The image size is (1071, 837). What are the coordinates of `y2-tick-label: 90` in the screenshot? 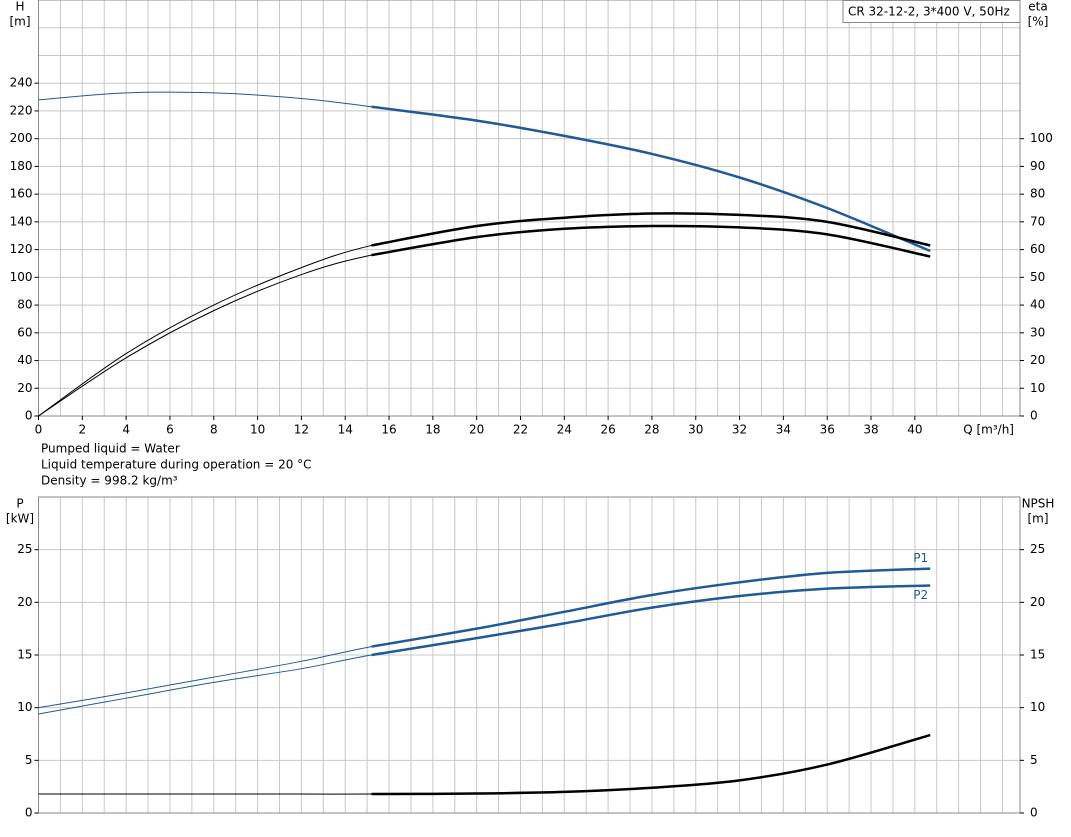 It's located at (1037, 166).